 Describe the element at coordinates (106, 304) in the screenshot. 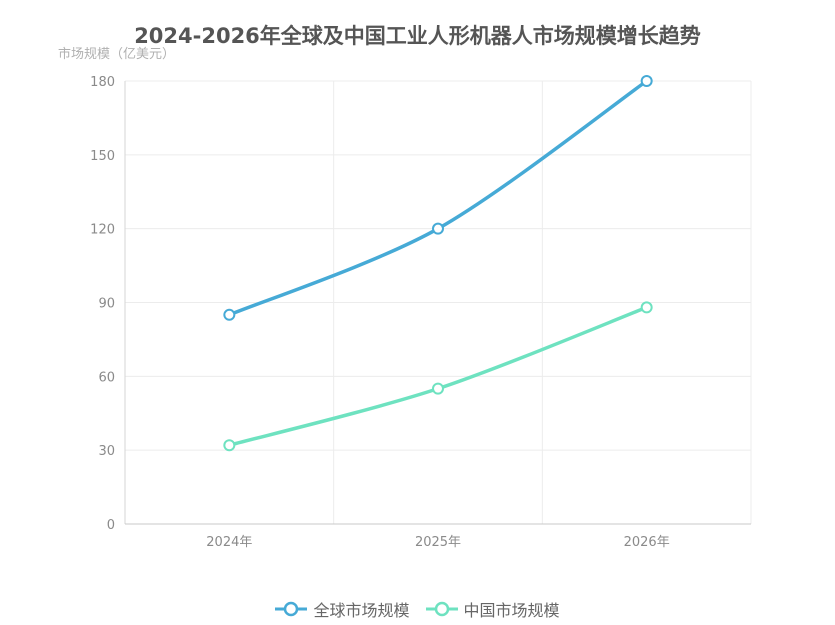

I see `y-tick-label: 90` at that location.